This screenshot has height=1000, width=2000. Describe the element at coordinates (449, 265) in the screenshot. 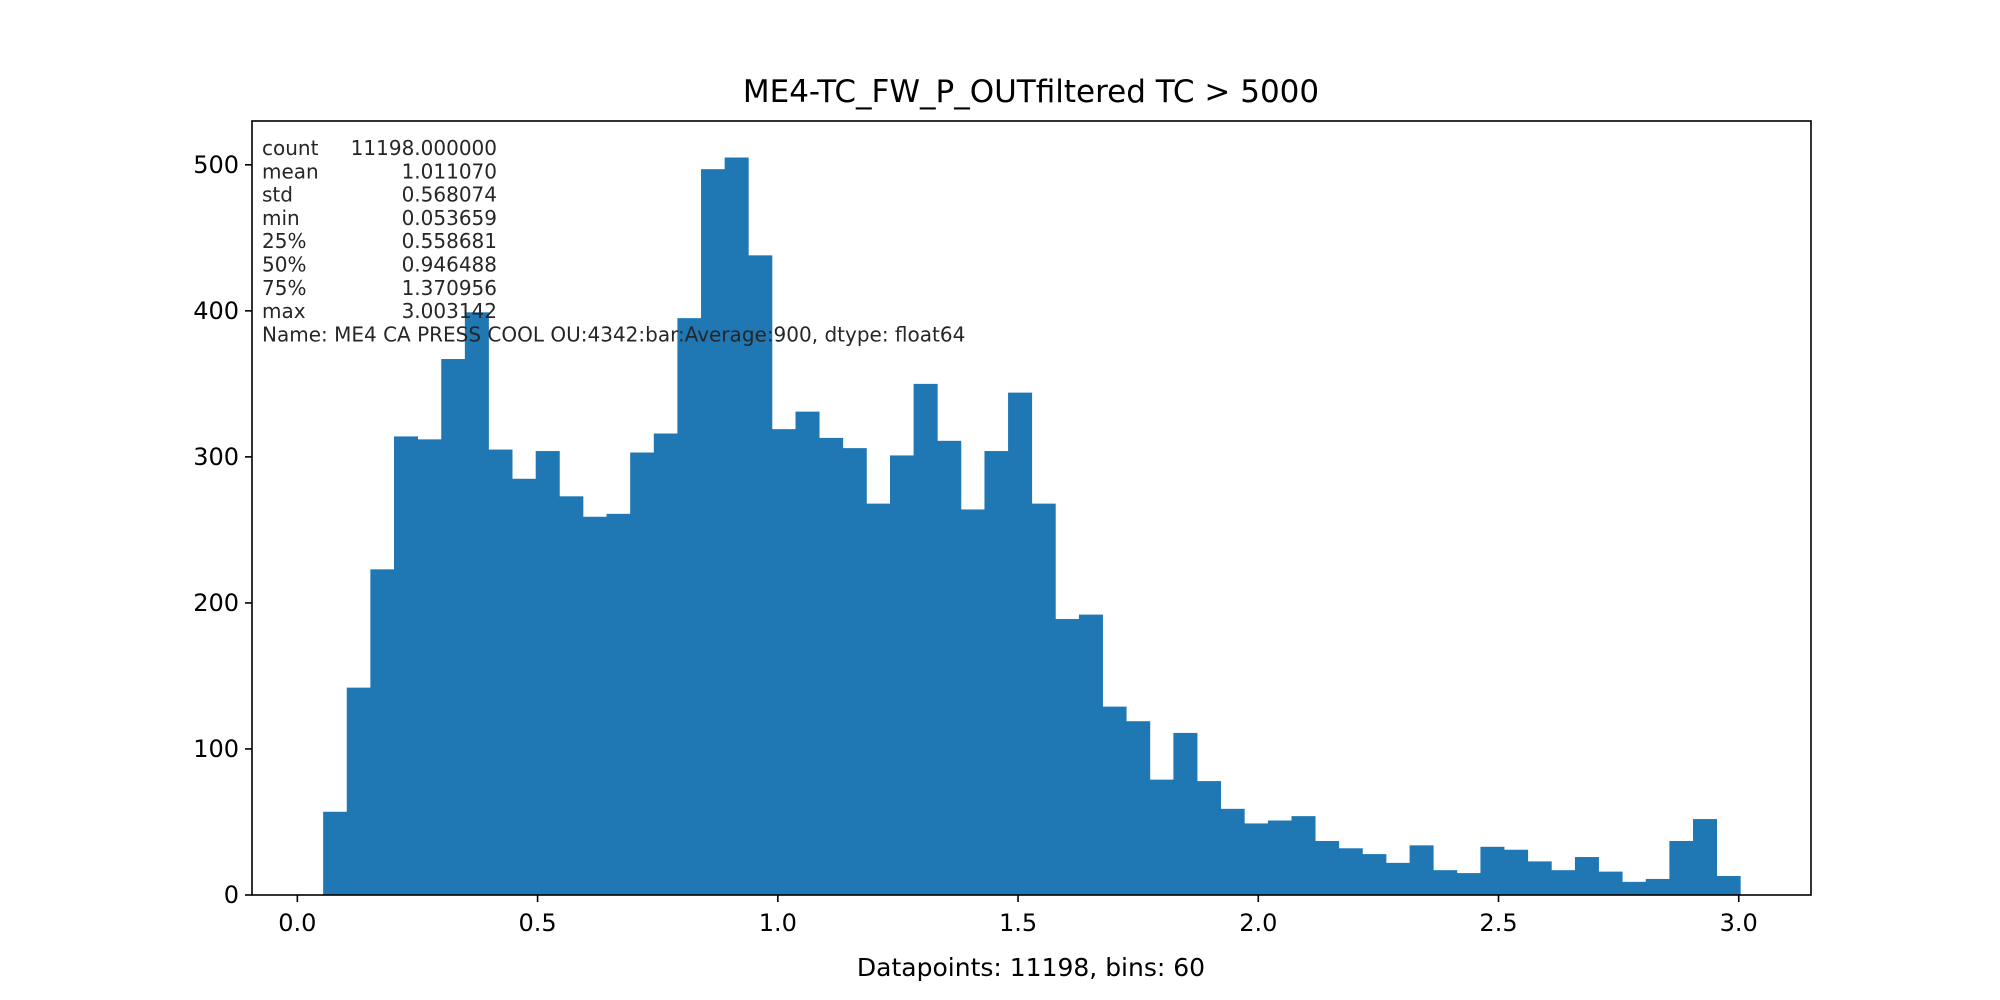

I see `stat-value: 0.946488` at that location.